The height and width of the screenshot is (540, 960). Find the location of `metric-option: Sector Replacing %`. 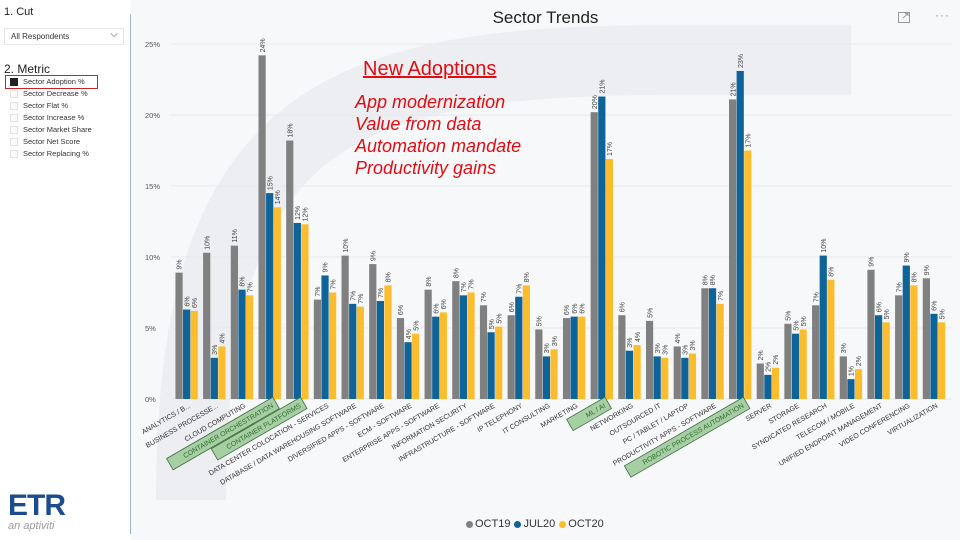

metric-option: Sector Replacing % is located at coordinates (68, 154).